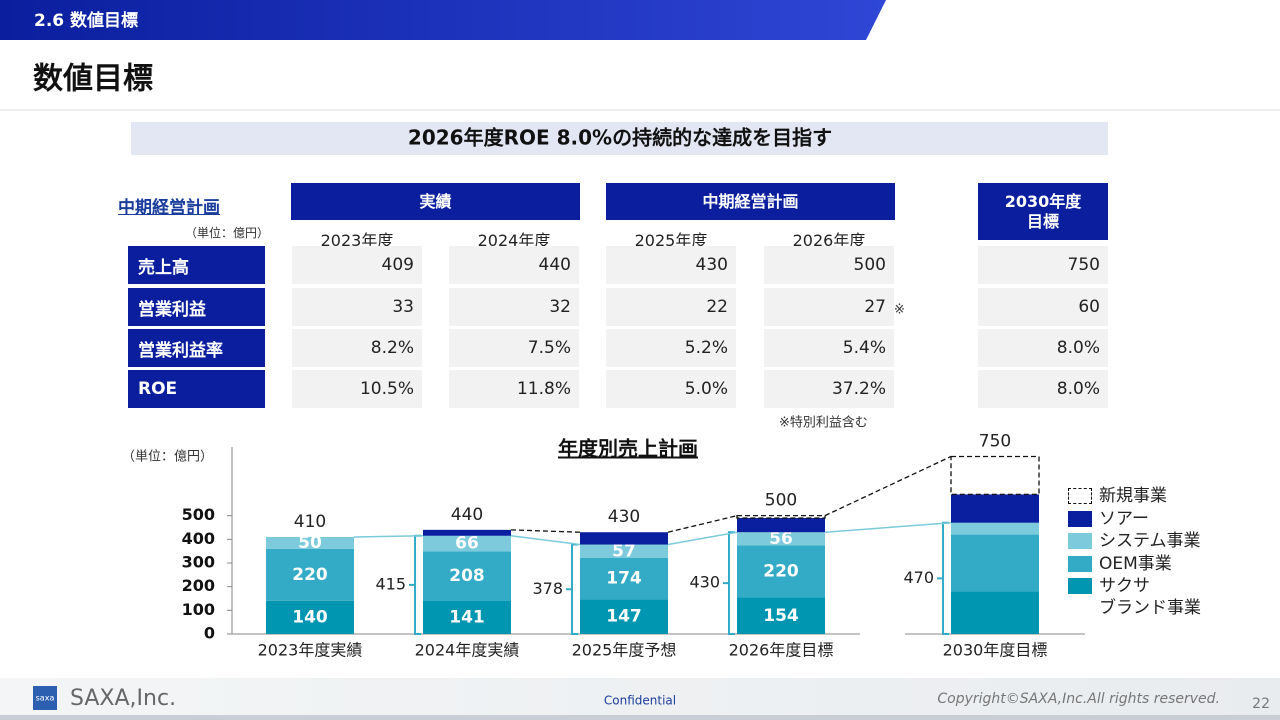 The width and height of the screenshot is (1280, 720). Describe the element at coordinates (829, 389) in the screenshot. I see `cell: 37.2%` at that location.